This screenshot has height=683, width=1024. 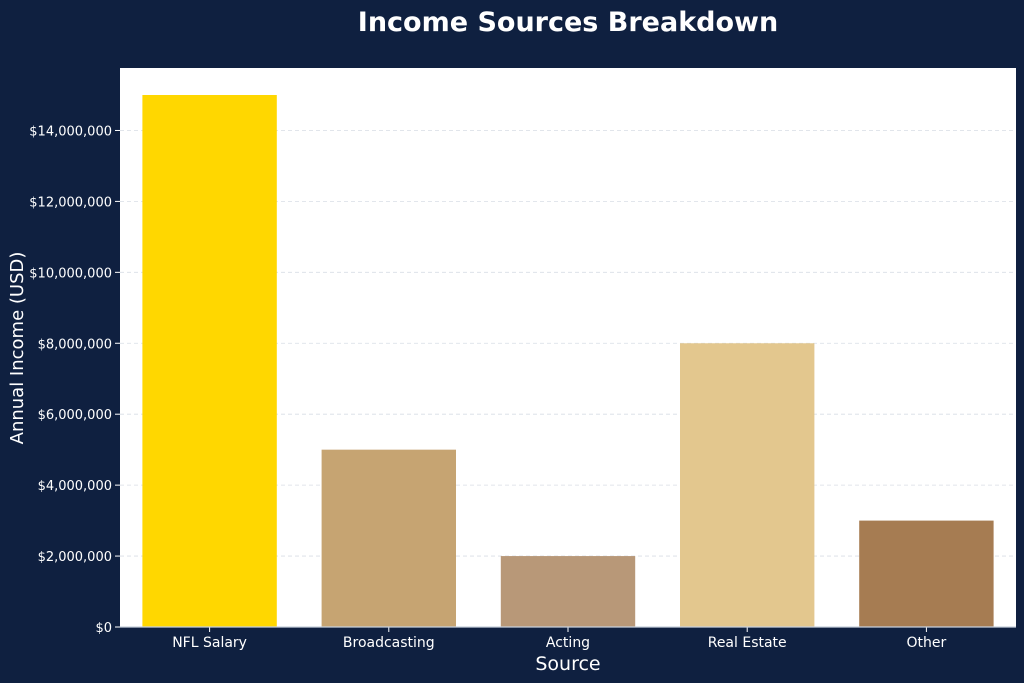 What do you see at coordinates (568, 22) in the screenshot?
I see `chart-title: Income Sources Breakdown` at bounding box center [568, 22].